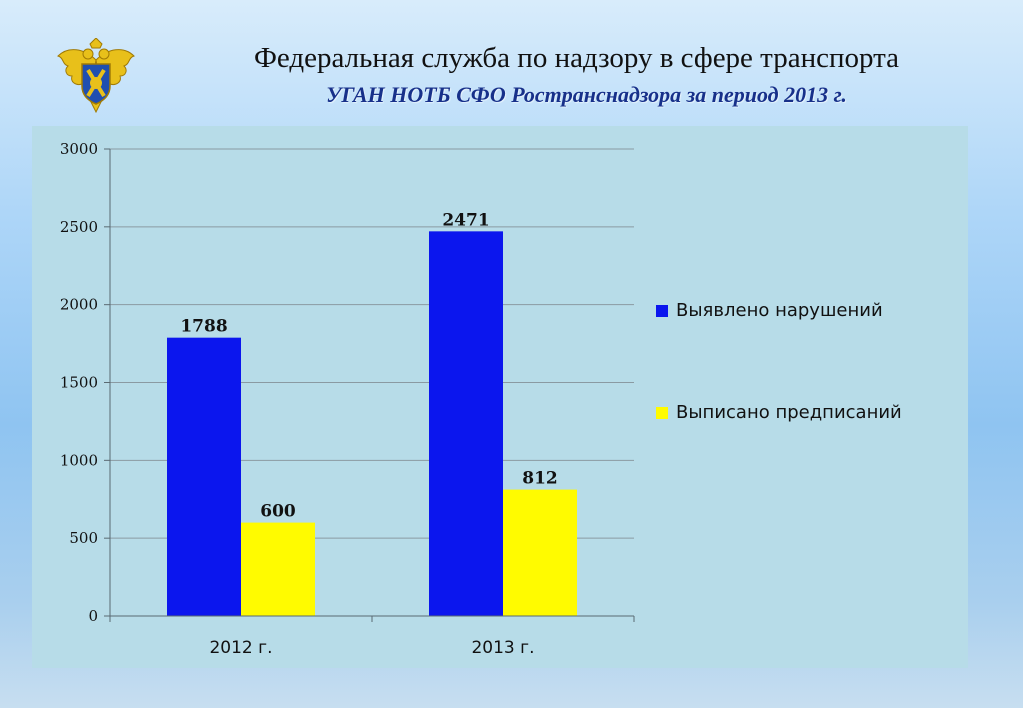 The image size is (1023, 708). Describe the element at coordinates (502, 648) in the screenshot. I see `x-category-label: 2013 г.` at that location.